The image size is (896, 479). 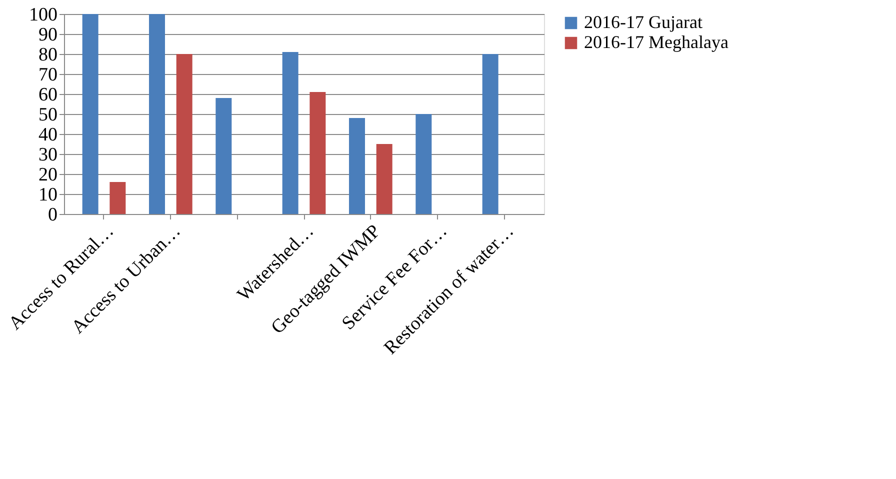 What do you see at coordinates (643, 22) in the screenshot?
I see `legend-label: 2016-17 Gujarat` at bounding box center [643, 22].